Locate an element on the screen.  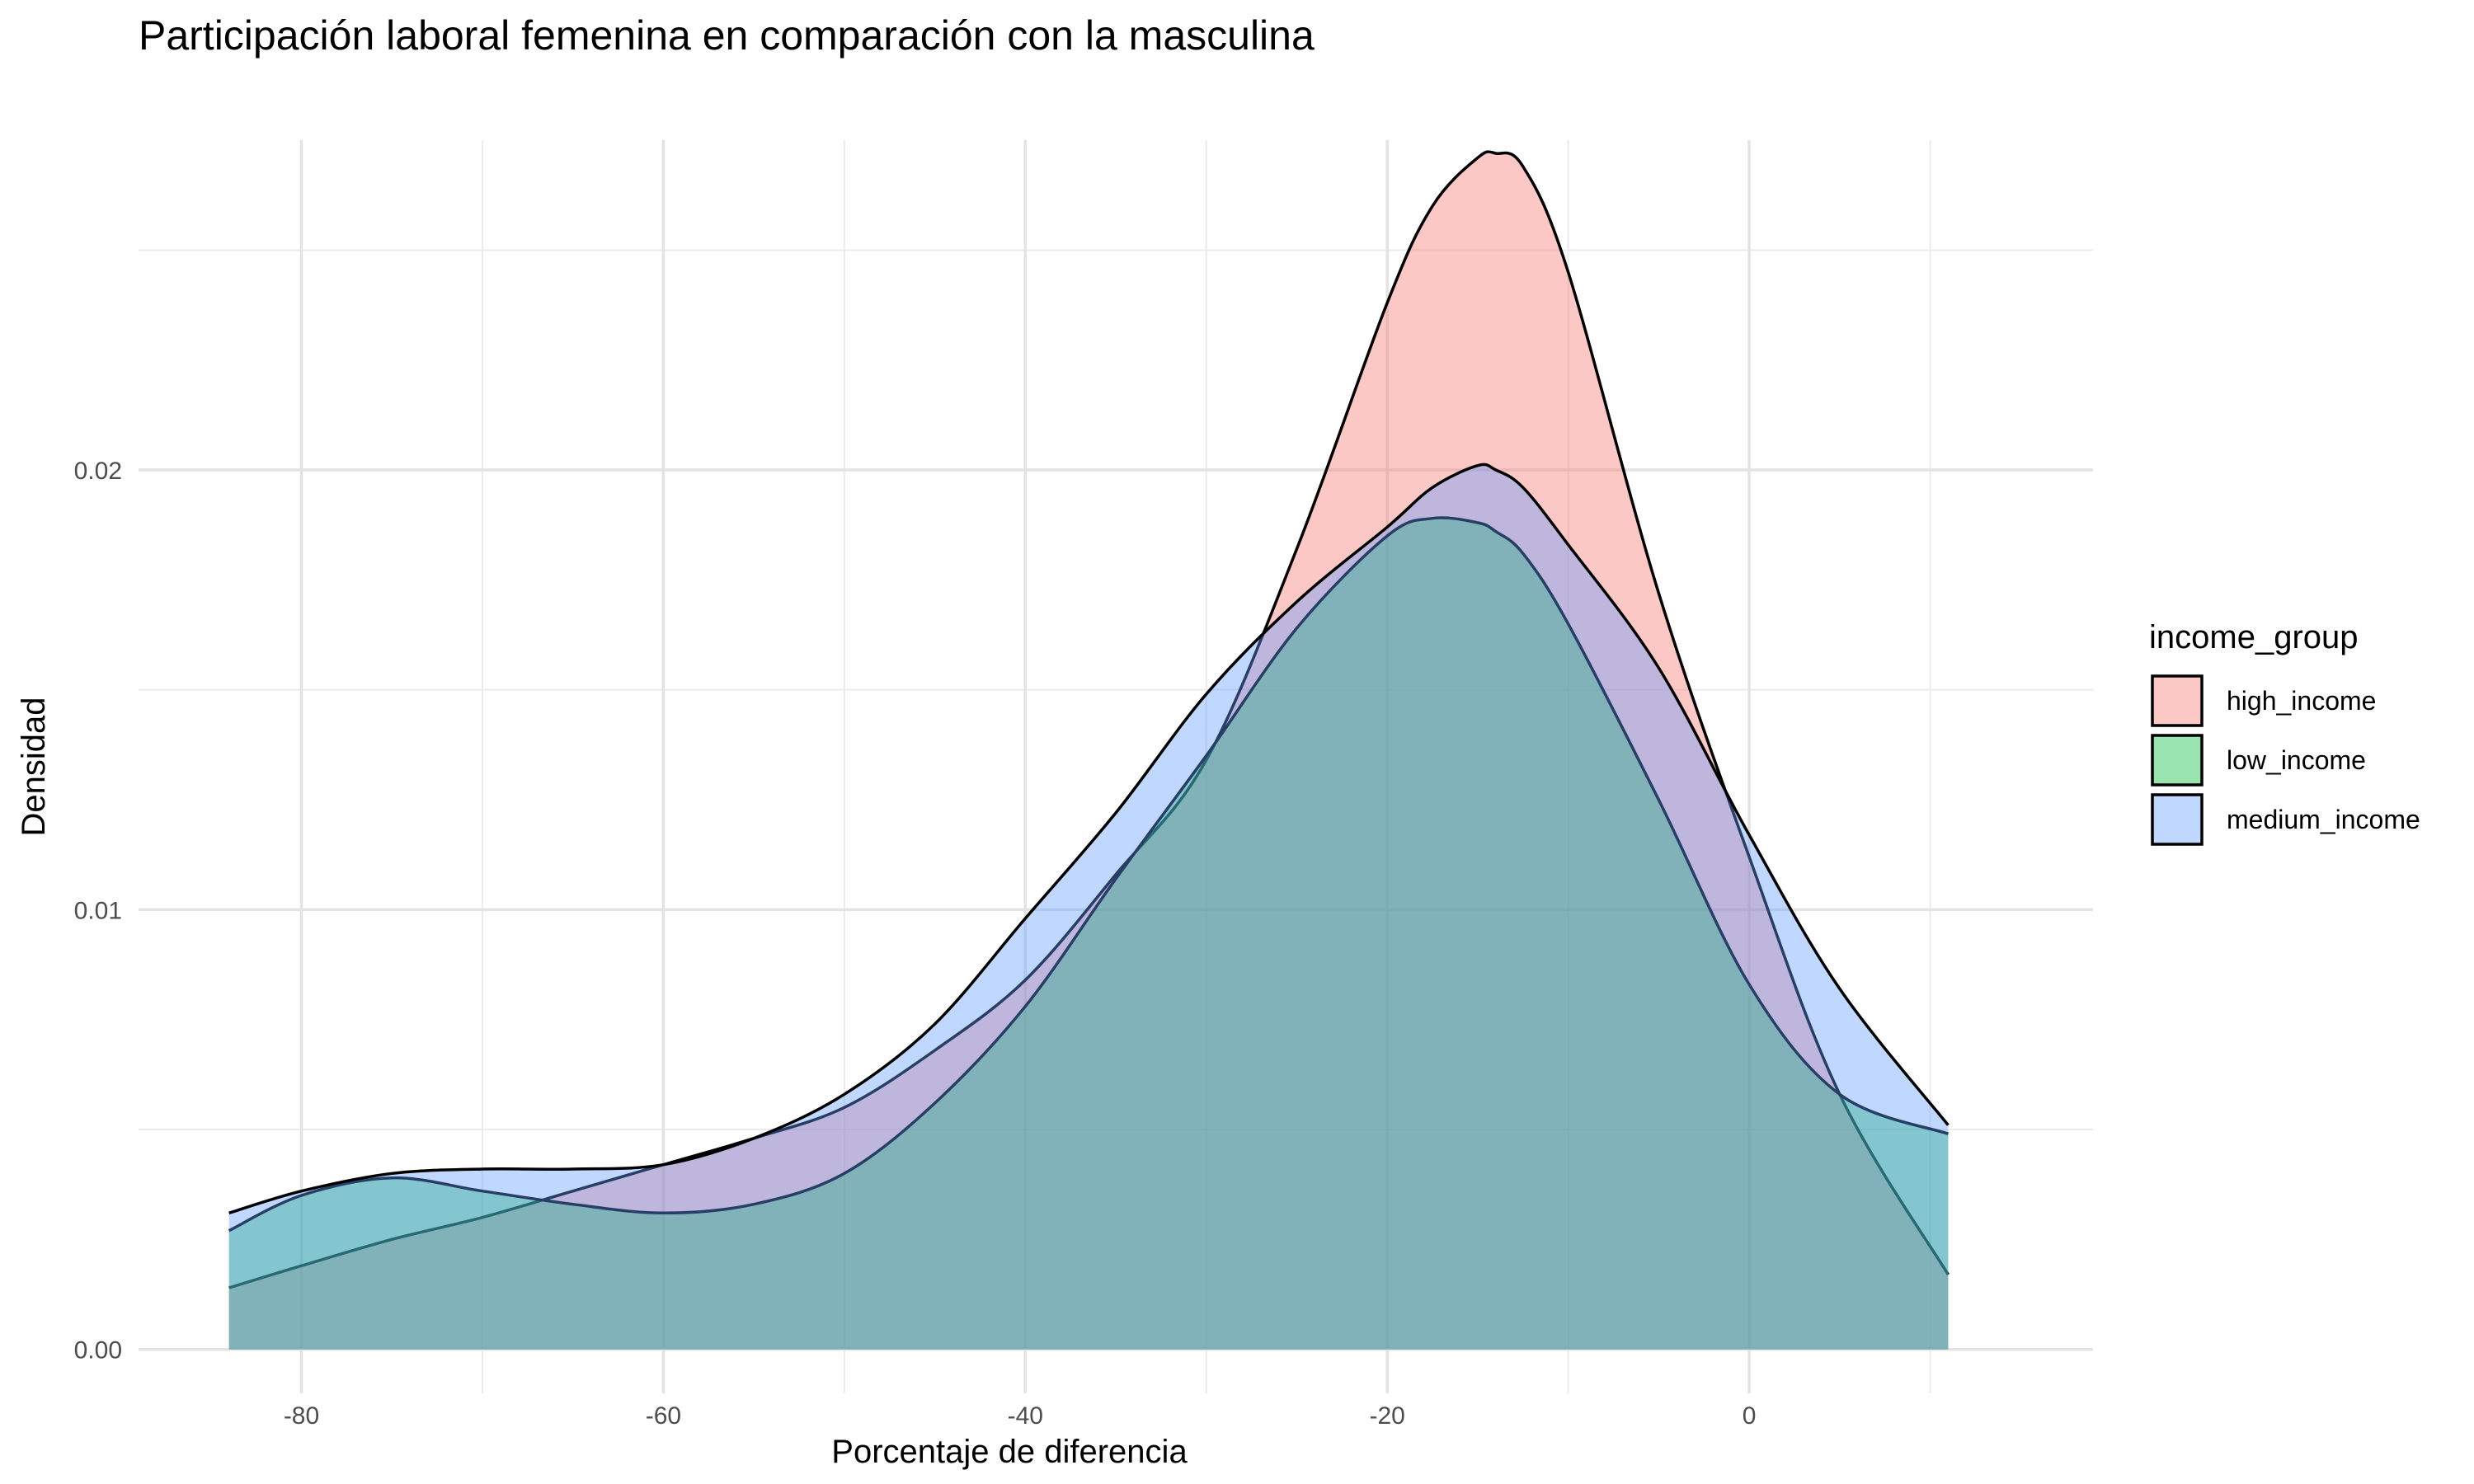
y-tick-label: 0.02 is located at coordinates (98, 472).